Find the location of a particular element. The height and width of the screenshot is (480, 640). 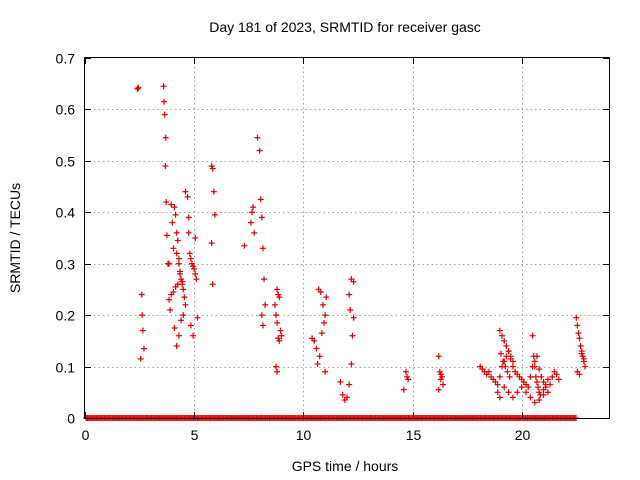

y-tick-label: 0.2 is located at coordinates (66, 316).